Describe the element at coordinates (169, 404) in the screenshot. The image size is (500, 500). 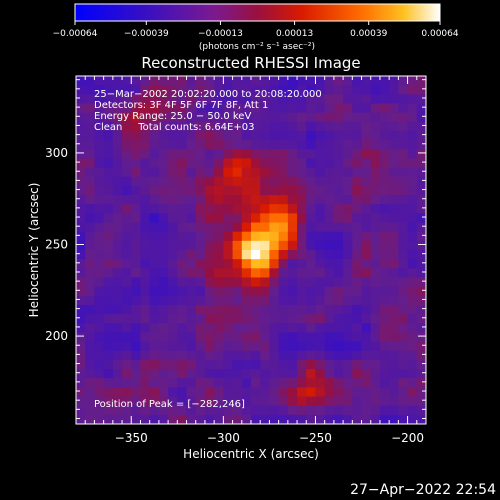
I see `annotation-peak-position: Position of Peak = [−282,246]` at that location.